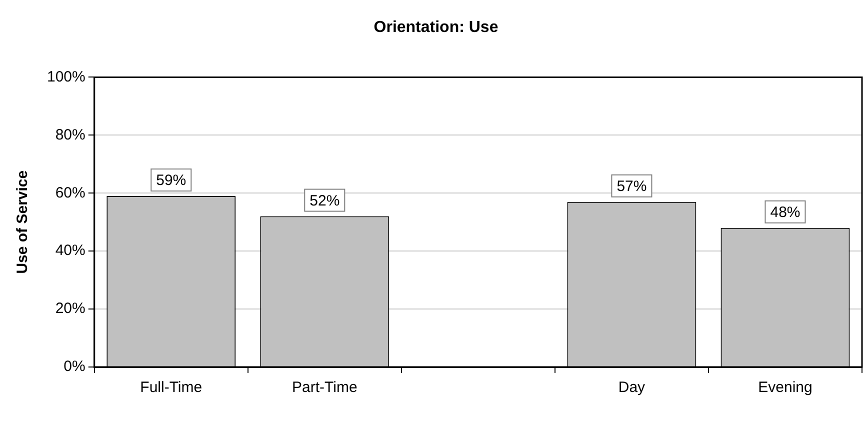 This screenshot has width=867, height=423. I want to click on y-tick-label: 60%, so click(70, 193).